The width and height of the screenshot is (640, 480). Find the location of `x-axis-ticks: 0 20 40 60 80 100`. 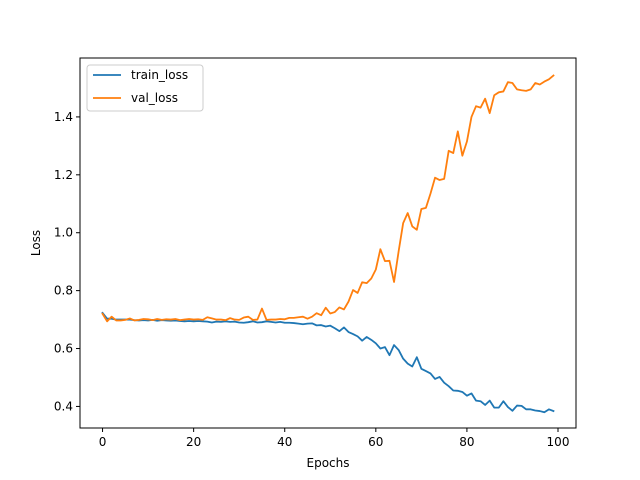

x-axis-ticks: 0 20 40 60 80 100 is located at coordinates (334, 438).